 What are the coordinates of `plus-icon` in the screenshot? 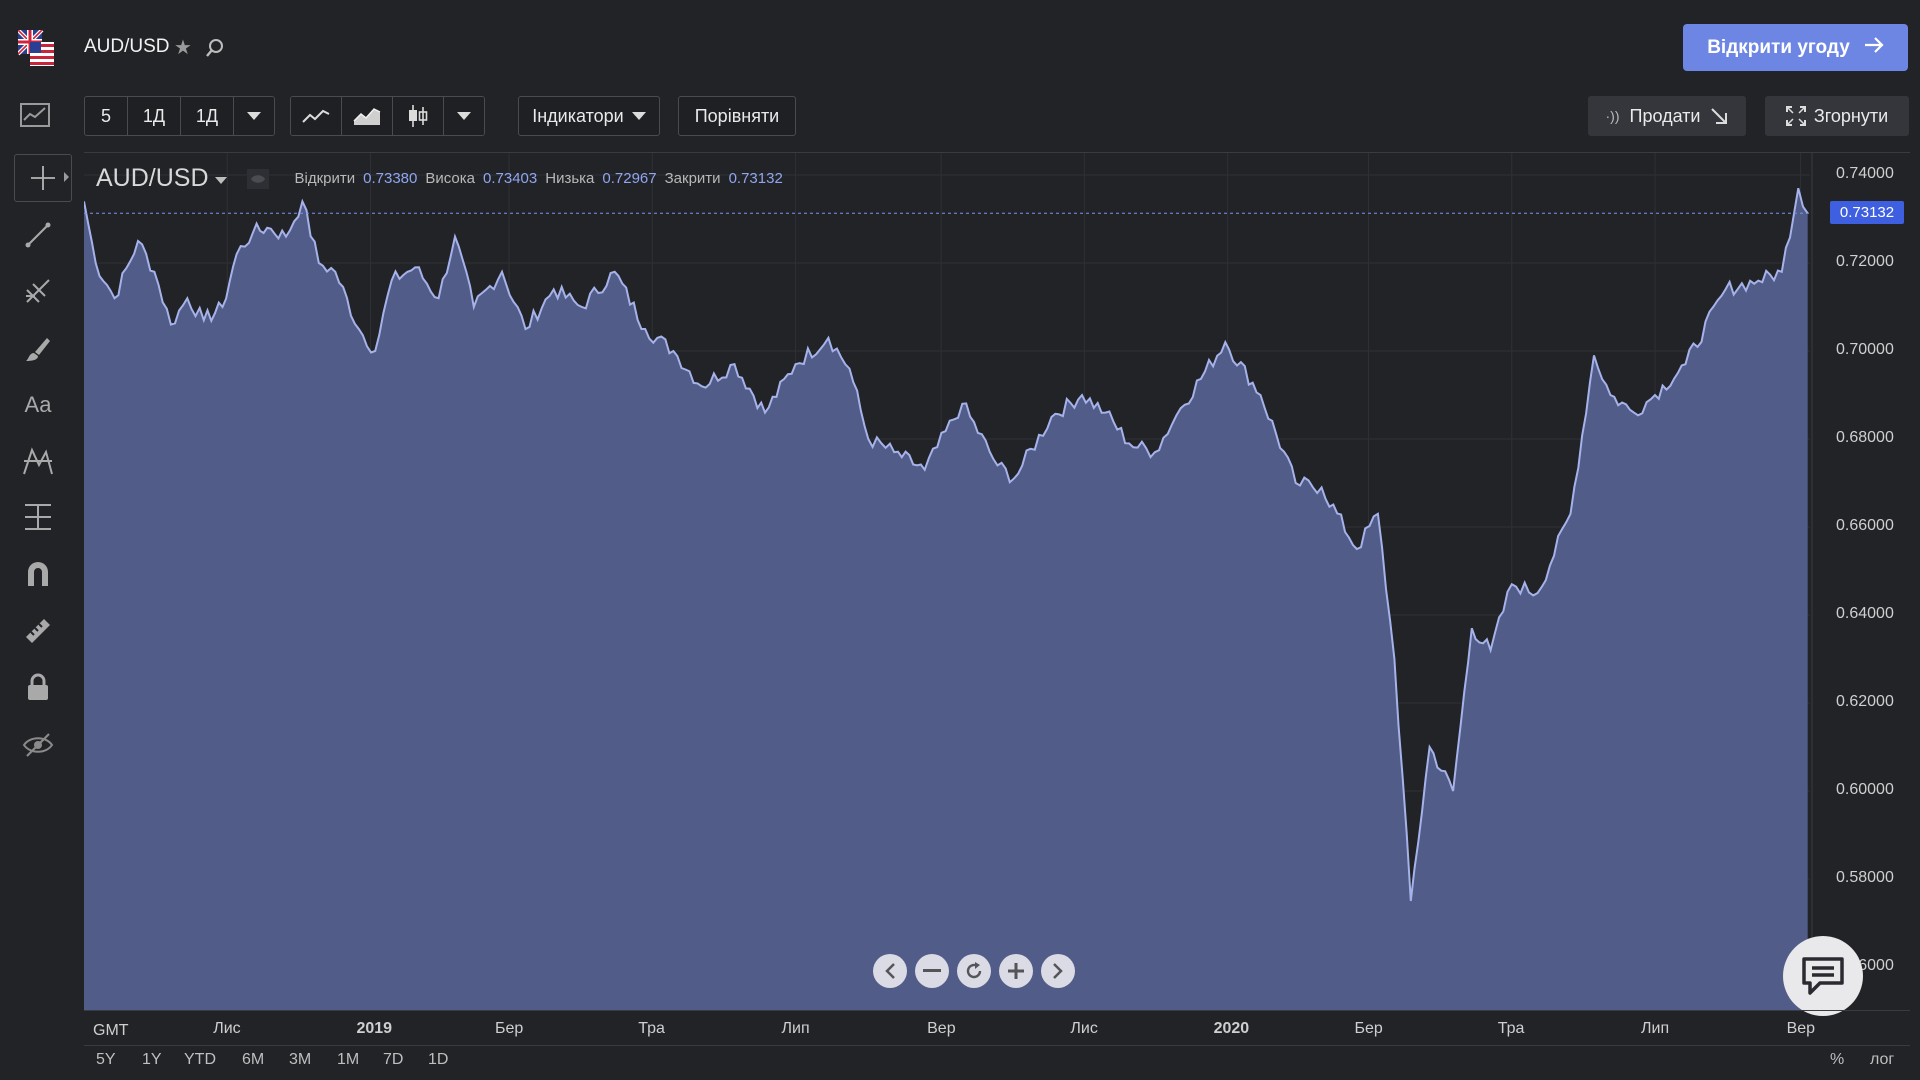 It's located at (1016, 971).